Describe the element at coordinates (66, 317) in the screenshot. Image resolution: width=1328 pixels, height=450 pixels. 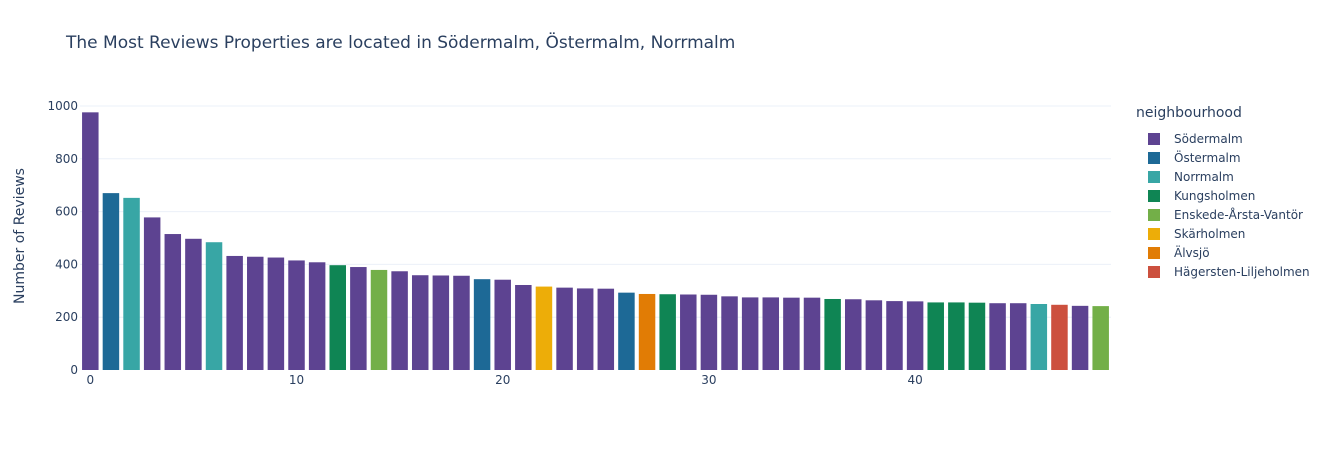
I see `y-tick-label: 200` at that location.